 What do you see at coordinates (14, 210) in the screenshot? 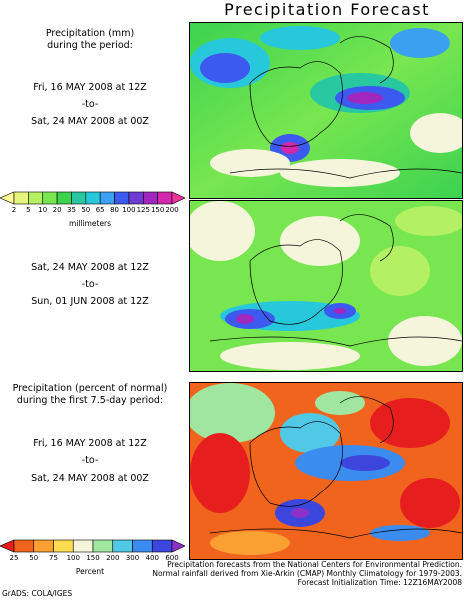
I see `colorbar-tick-label: 2` at bounding box center [14, 210].